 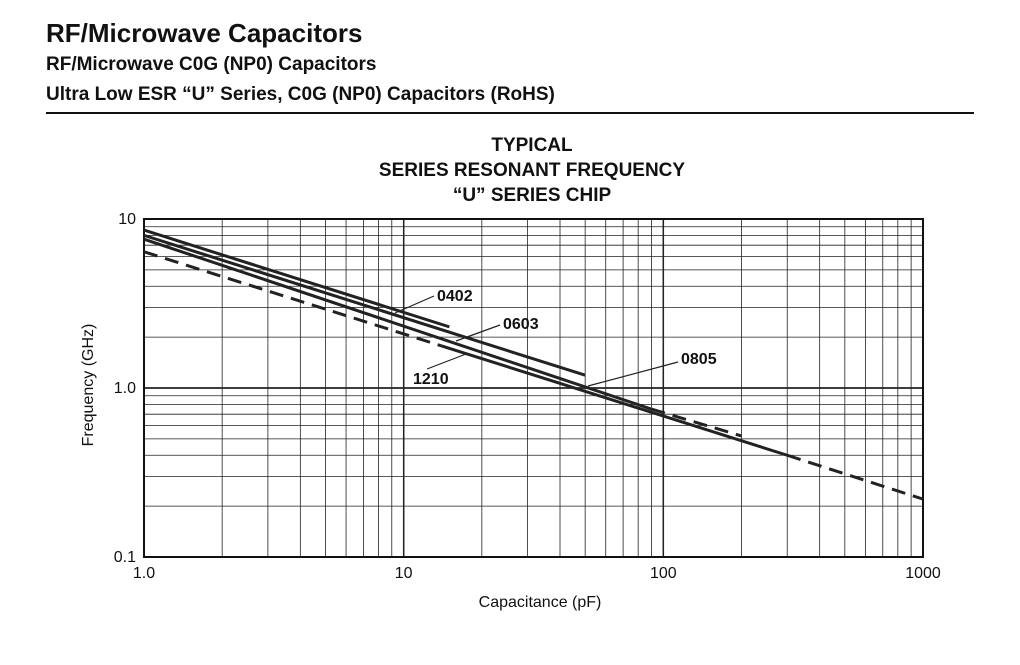 What do you see at coordinates (532, 170) in the screenshot?
I see `chart-title-line: SERIES RESONANT FREQUENCY` at bounding box center [532, 170].